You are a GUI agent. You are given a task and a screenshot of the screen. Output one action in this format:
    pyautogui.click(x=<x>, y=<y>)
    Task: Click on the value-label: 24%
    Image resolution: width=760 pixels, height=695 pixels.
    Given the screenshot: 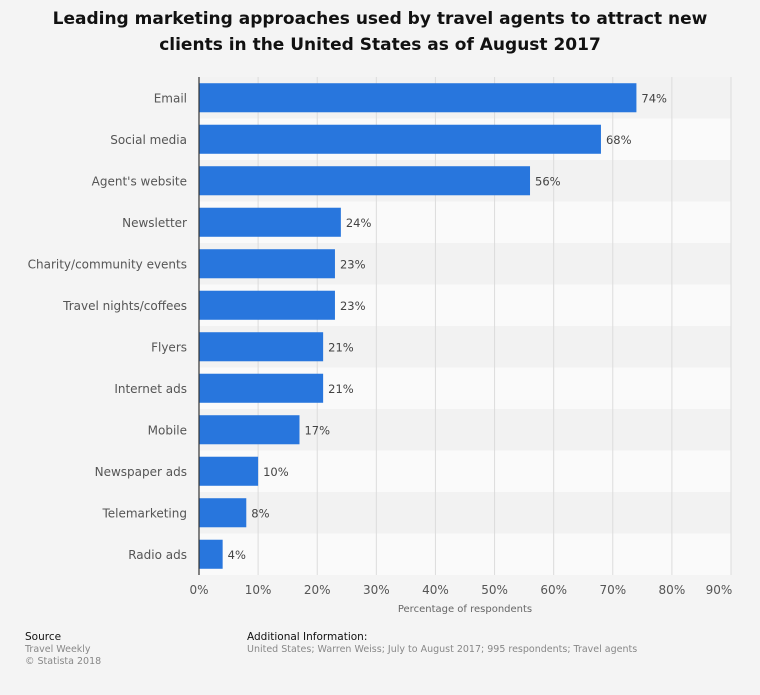 What is the action you would take?
    pyautogui.click(x=359, y=223)
    